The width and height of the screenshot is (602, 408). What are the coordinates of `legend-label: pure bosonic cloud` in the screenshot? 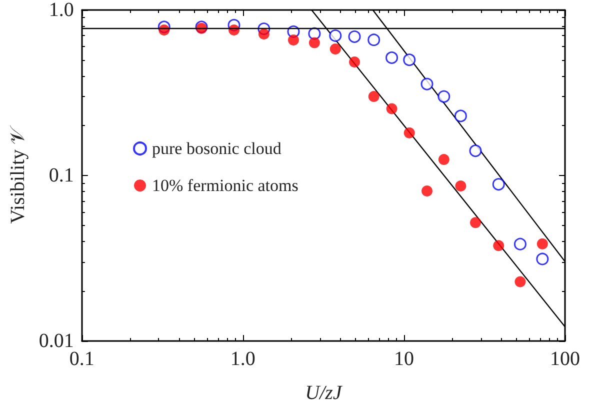 It's located at (217, 148).